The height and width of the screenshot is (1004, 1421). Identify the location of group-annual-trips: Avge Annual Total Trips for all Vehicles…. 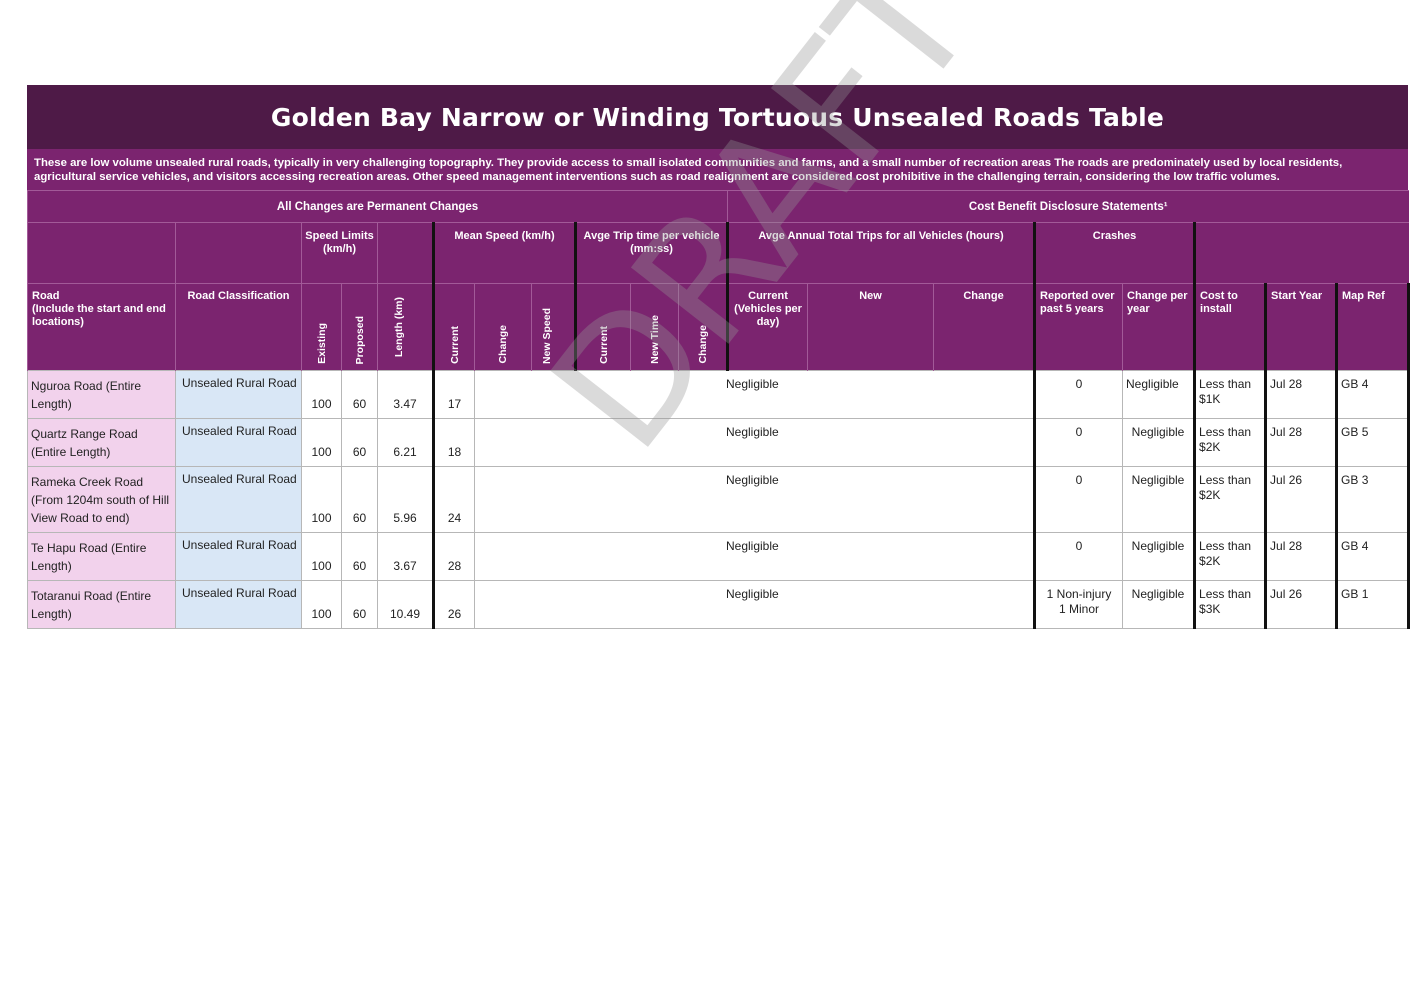
(880, 253).